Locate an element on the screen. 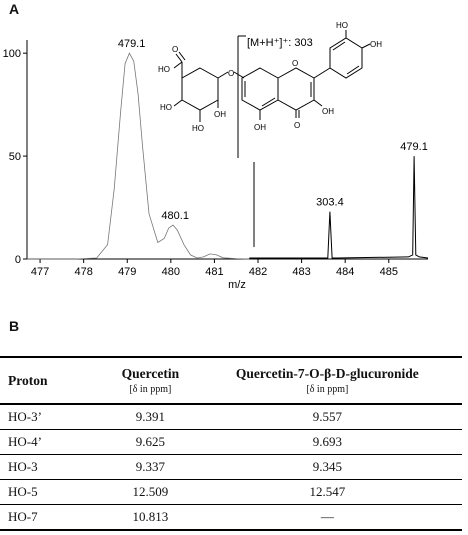  glucuronide-shift-cell: 9.693 is located at coordinates (327, 442).